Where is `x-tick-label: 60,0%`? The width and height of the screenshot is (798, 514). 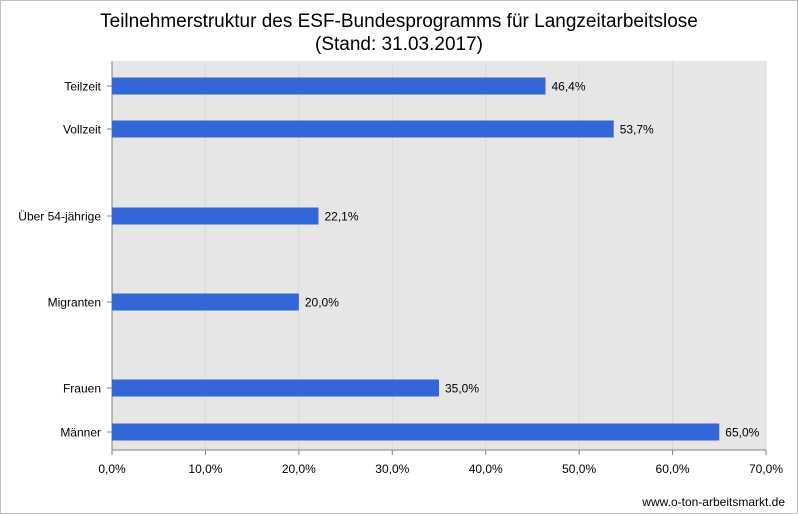
x-tick-label: 60,0% is located at coordinates (673, 469).